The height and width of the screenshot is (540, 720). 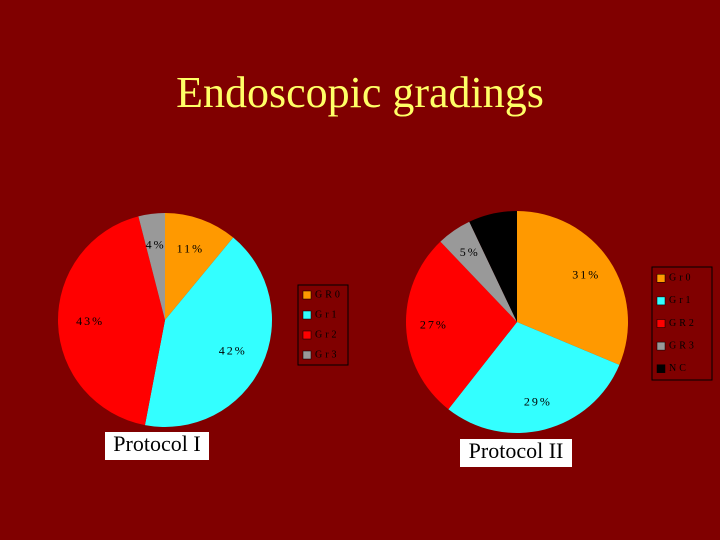 What do you see at coordinates (360, 92) in the screenshot?
I see `slide-title: Endoscopic gradings` at bounding box center [360, 92].